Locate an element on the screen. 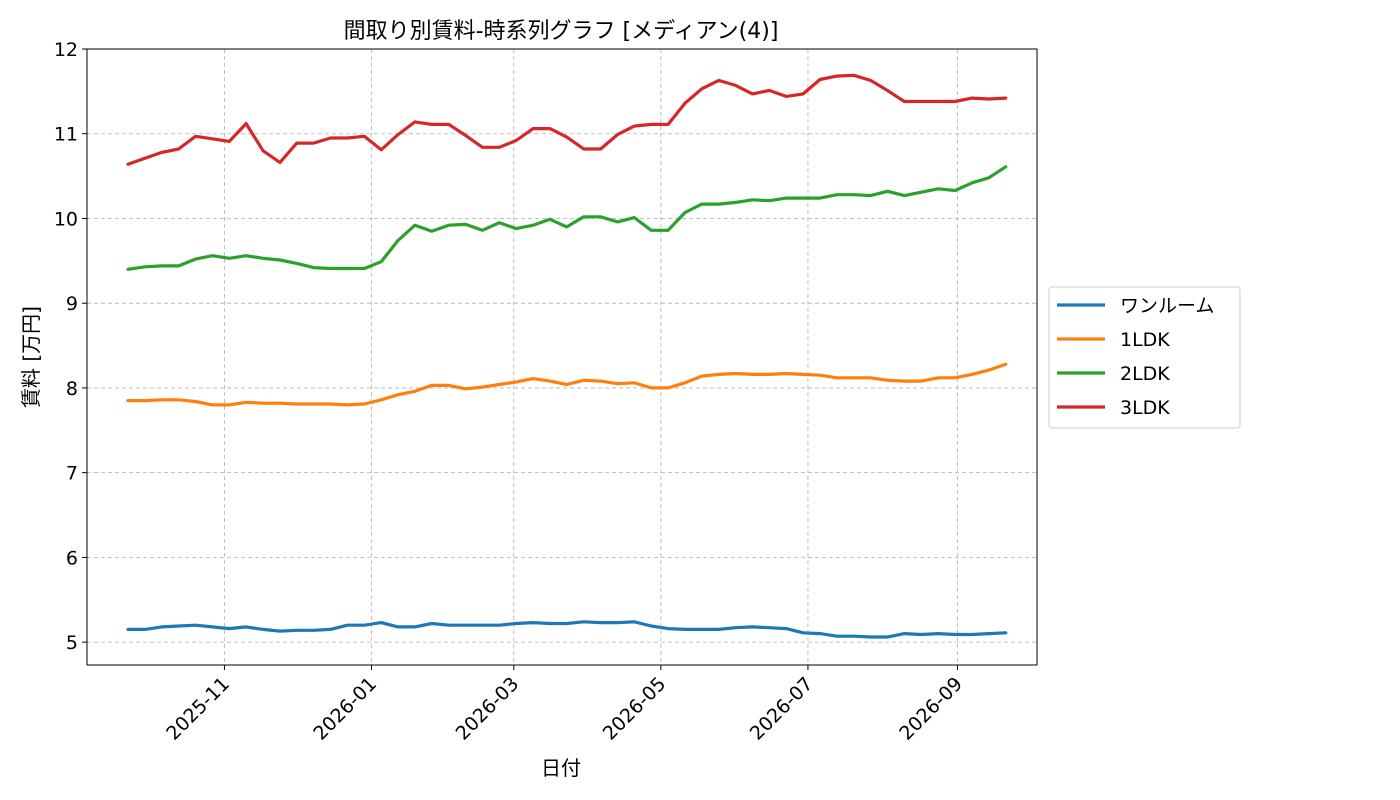 Image resolution: width=1400 pixels, height=800 pixels. y-tick-label: 8 is located at coordinates (72, 389).